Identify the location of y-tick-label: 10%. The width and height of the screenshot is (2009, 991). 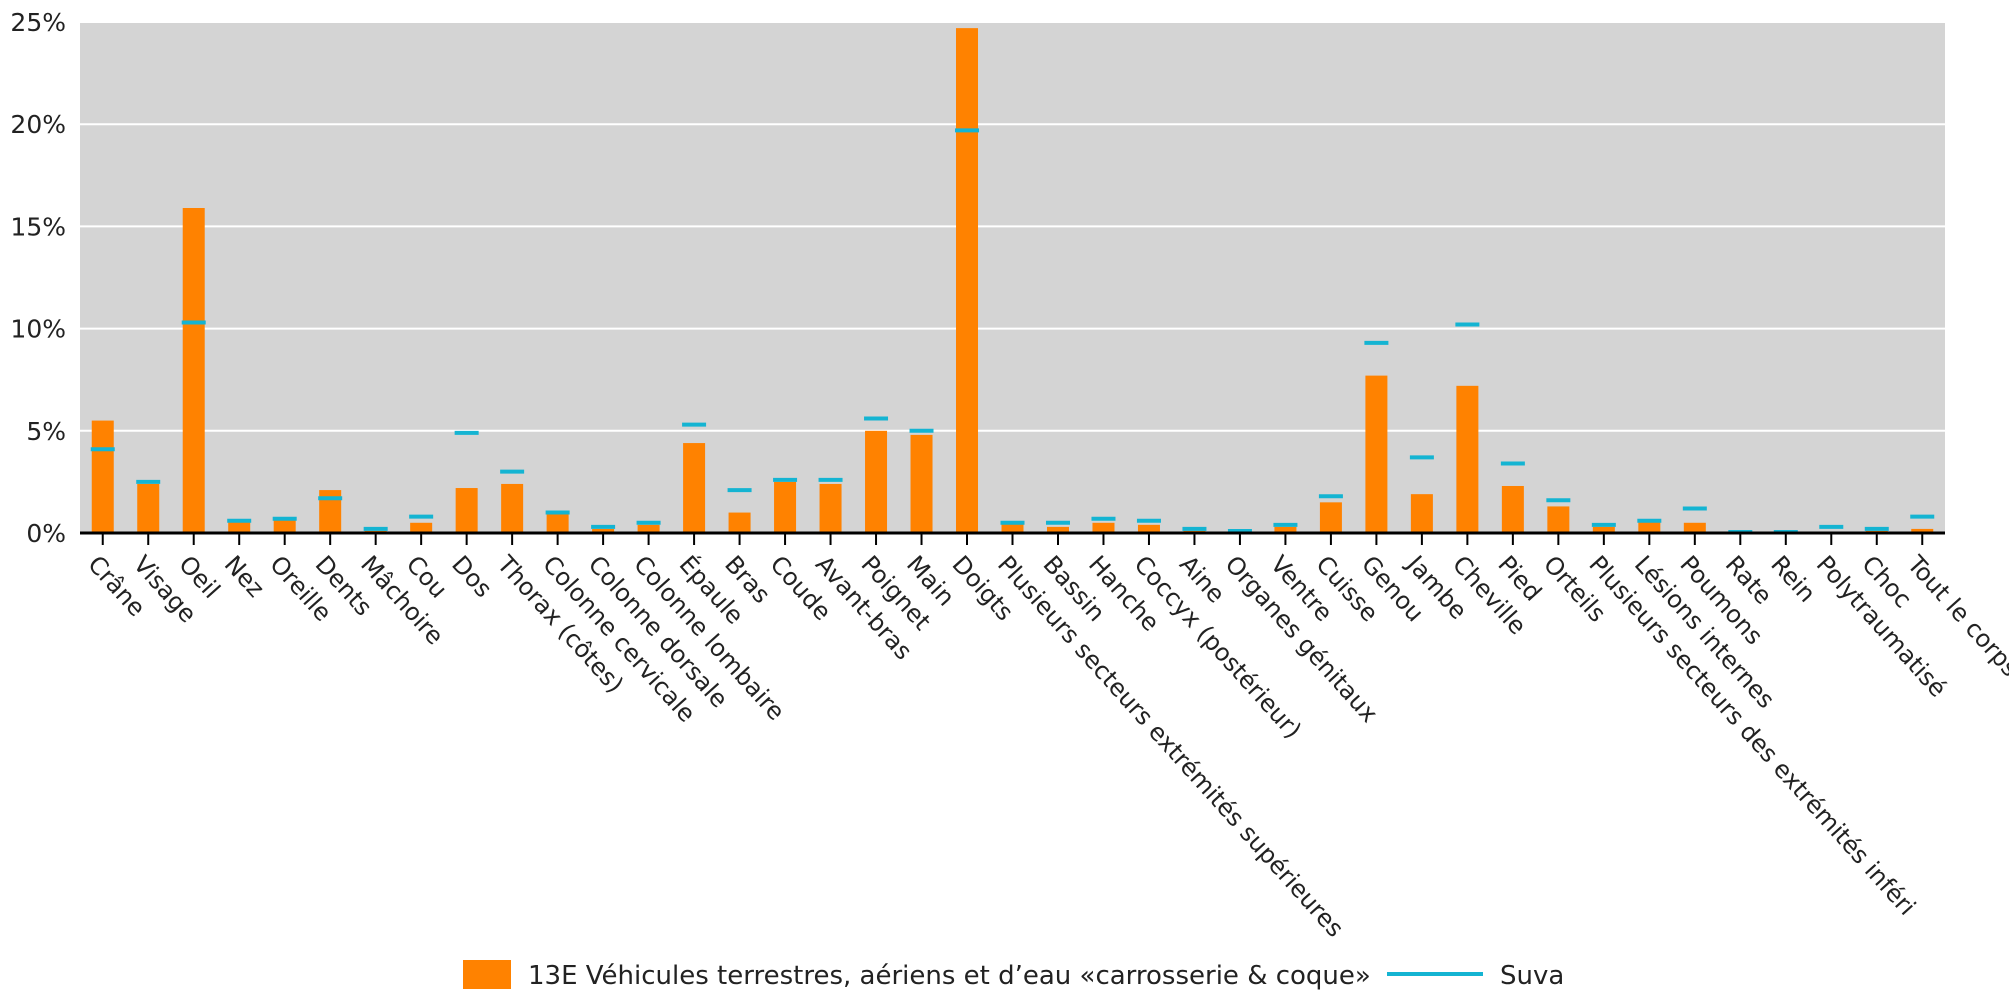
(38, 329).